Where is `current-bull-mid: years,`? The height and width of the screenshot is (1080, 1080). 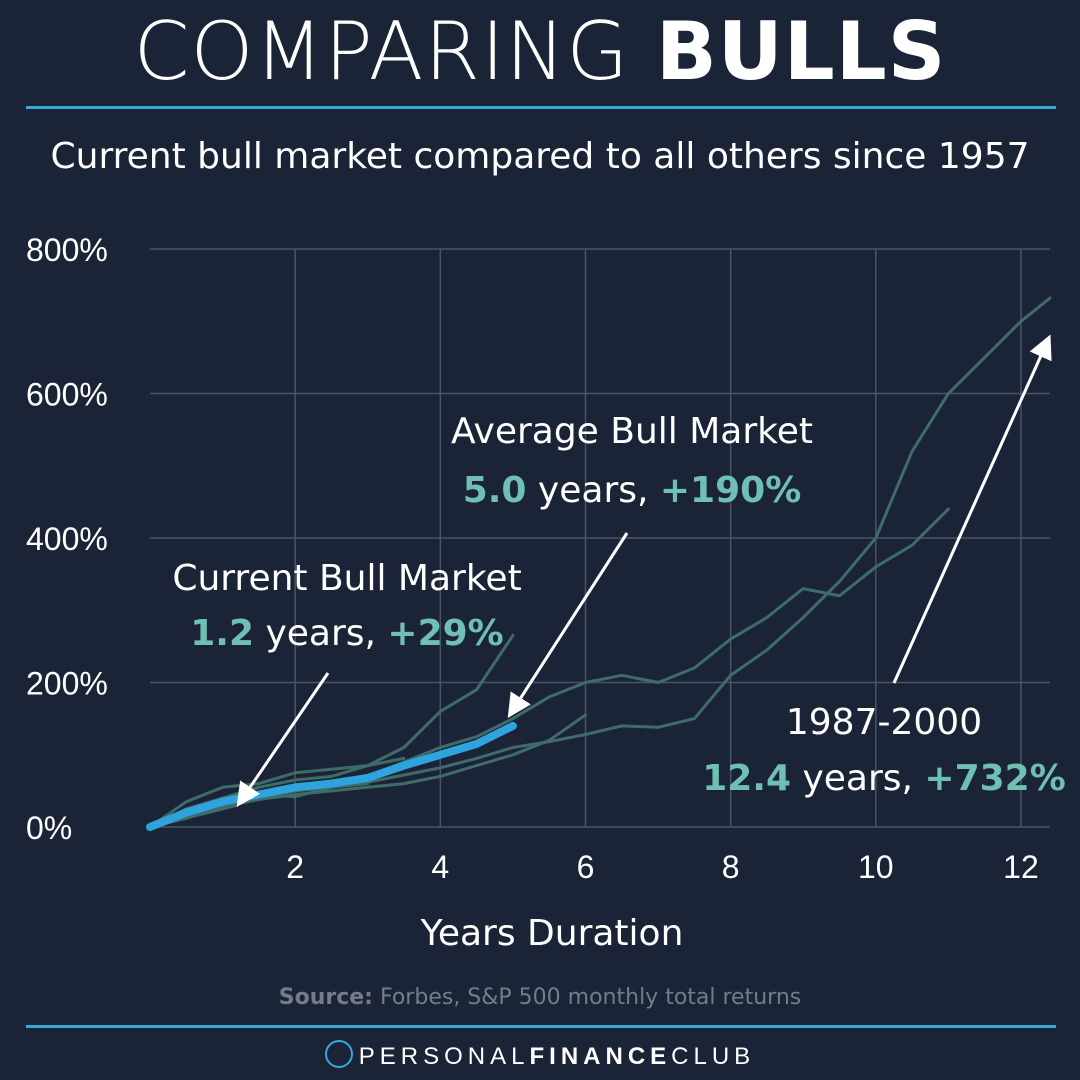
current-bull-mid: years, is located at coordinates (320, 633).